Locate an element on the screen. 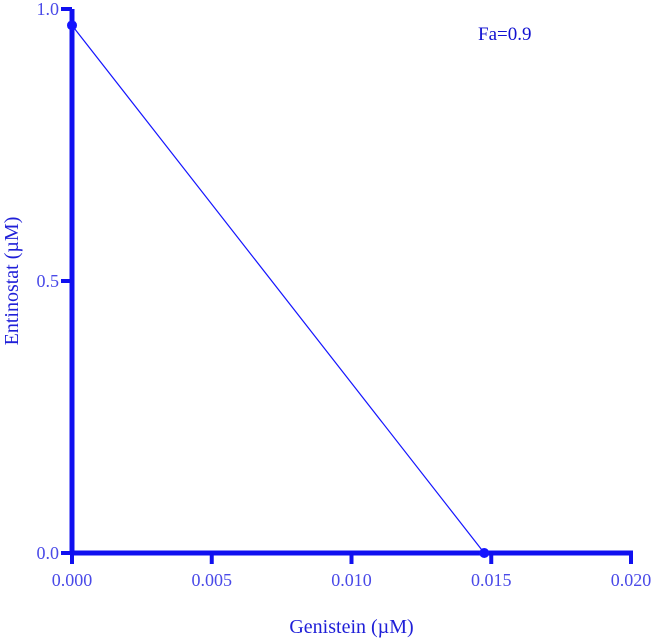  x-tick-label: 0.010 is located at coordinates (351, 580).